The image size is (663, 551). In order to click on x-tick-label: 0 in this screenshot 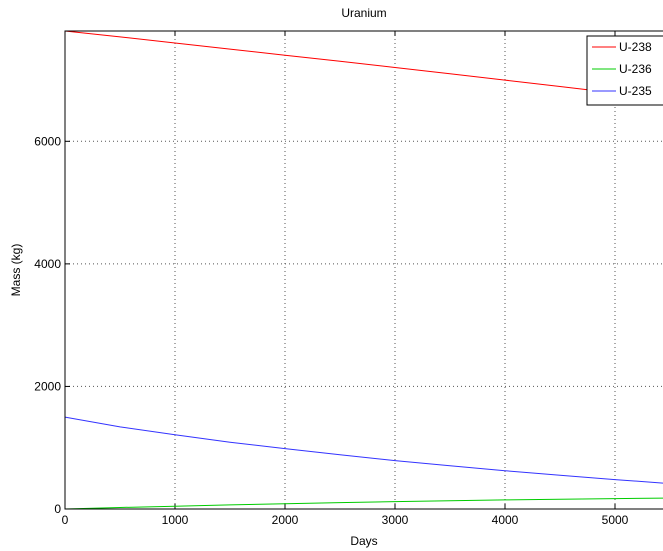, I will do `click(65, 520)`.